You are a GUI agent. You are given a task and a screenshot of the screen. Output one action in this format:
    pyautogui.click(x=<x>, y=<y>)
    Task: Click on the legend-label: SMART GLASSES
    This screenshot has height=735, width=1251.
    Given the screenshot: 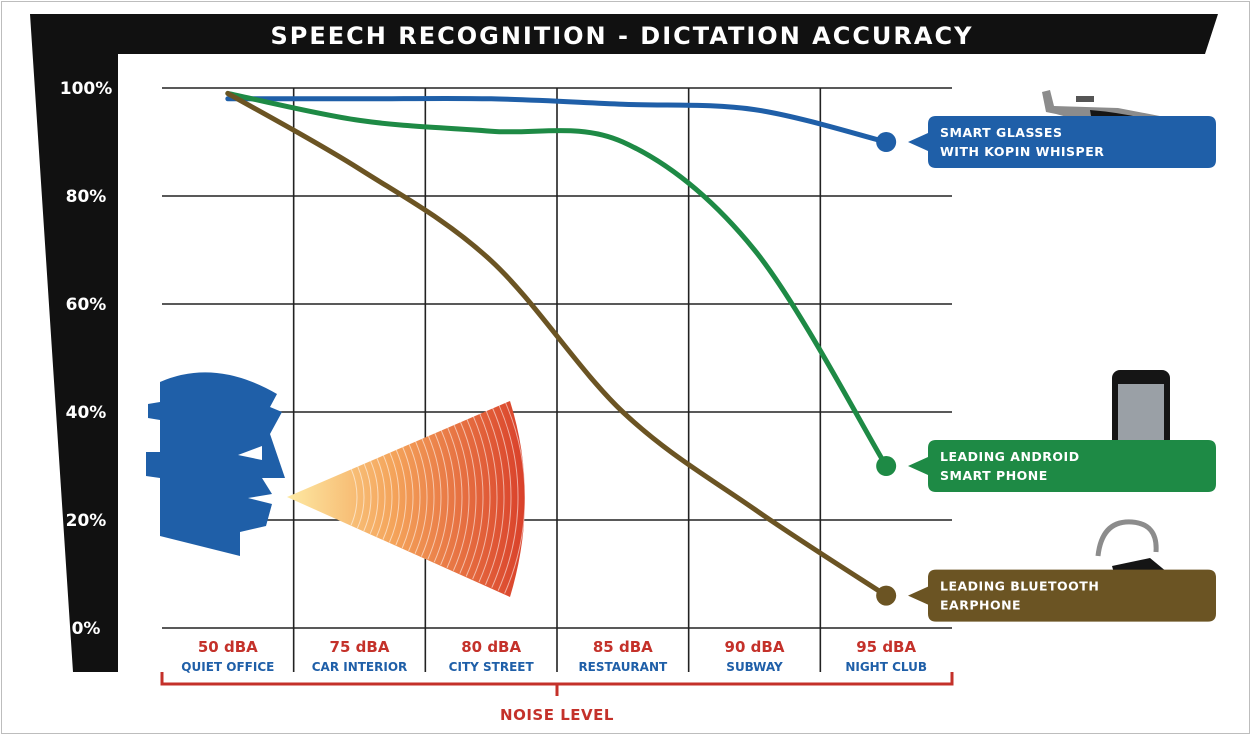 What is the action you would take?
    pyautogui.click(x=1001, y=132)
    